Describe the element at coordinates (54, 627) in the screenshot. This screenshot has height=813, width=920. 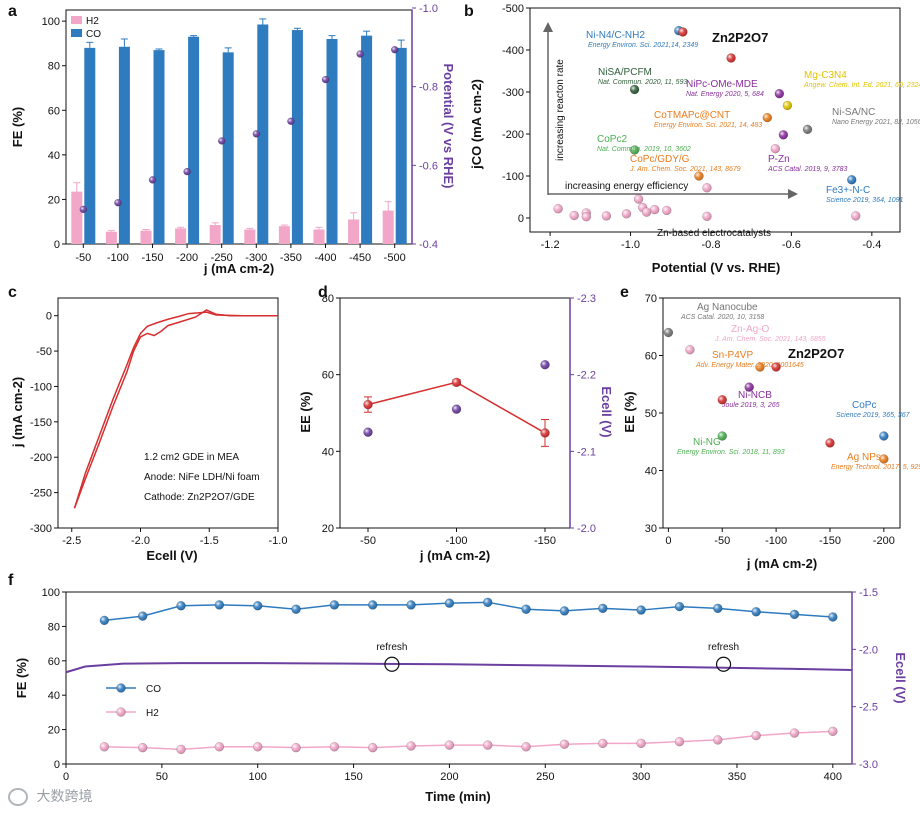
I see `panel-f-y-ticklabel: 80` at that location.